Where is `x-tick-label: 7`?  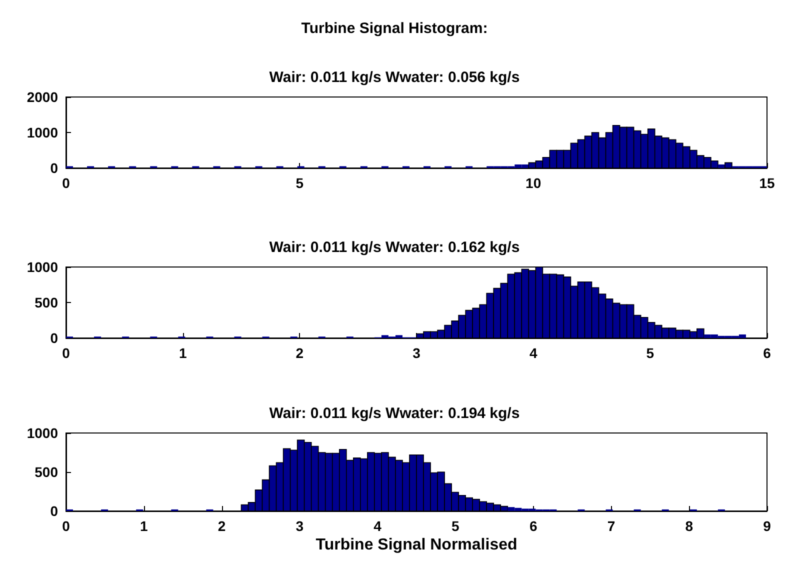 x-tick-label: 7 is located at coordinates (611, 526).